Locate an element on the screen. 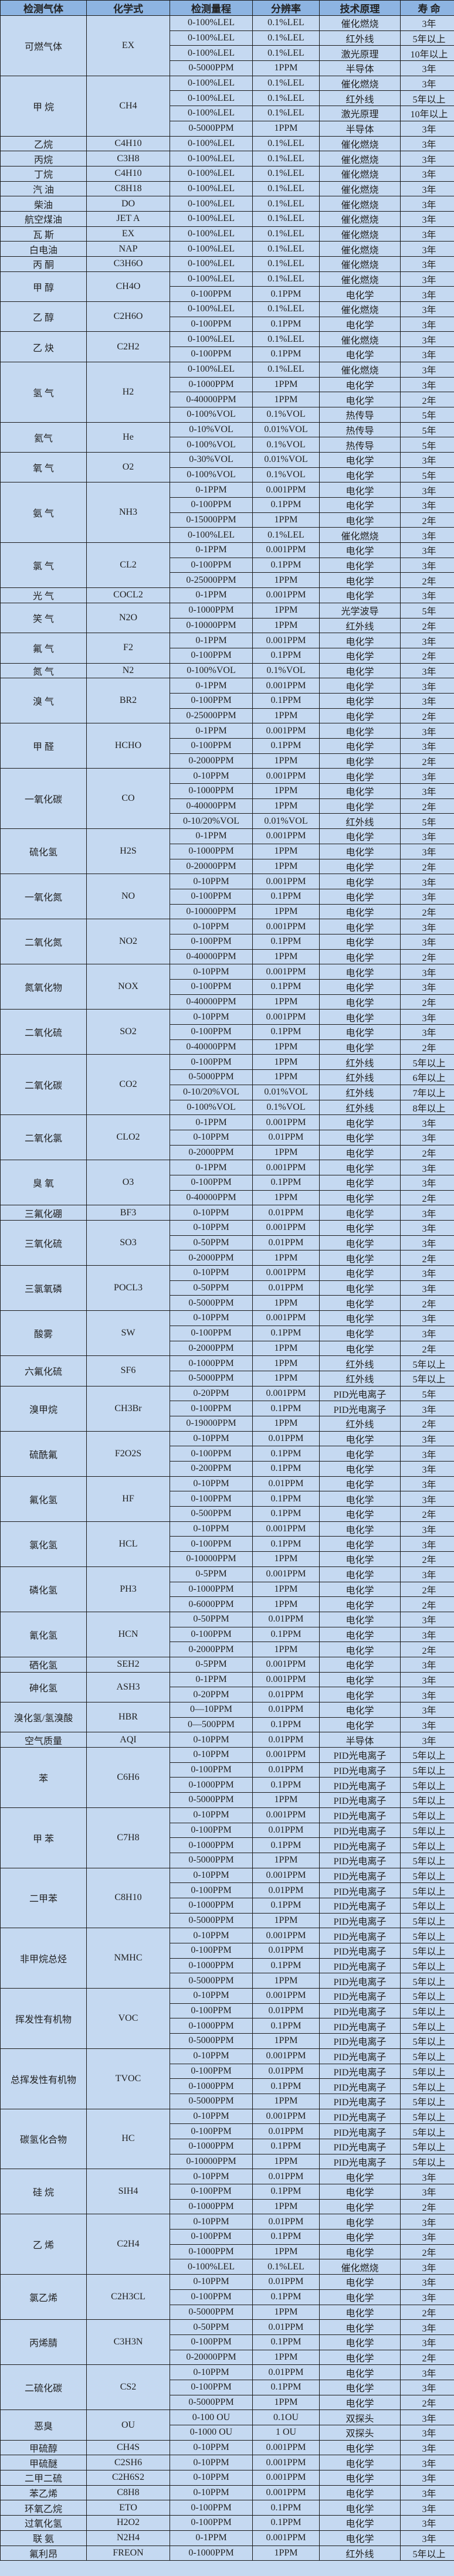  gas-name-cell: 恶臭 is located at coordinates (43, 2426).